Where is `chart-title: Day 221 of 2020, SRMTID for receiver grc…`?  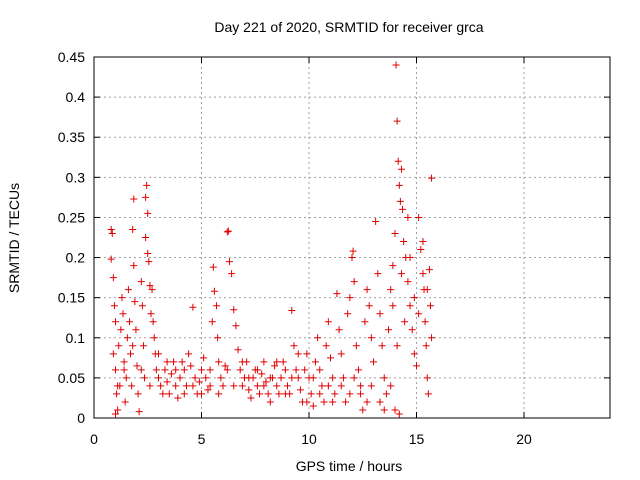 chart-title: Day 221 of 2020, SRMTID for receiver grc… is located at coordinates (348, 27).